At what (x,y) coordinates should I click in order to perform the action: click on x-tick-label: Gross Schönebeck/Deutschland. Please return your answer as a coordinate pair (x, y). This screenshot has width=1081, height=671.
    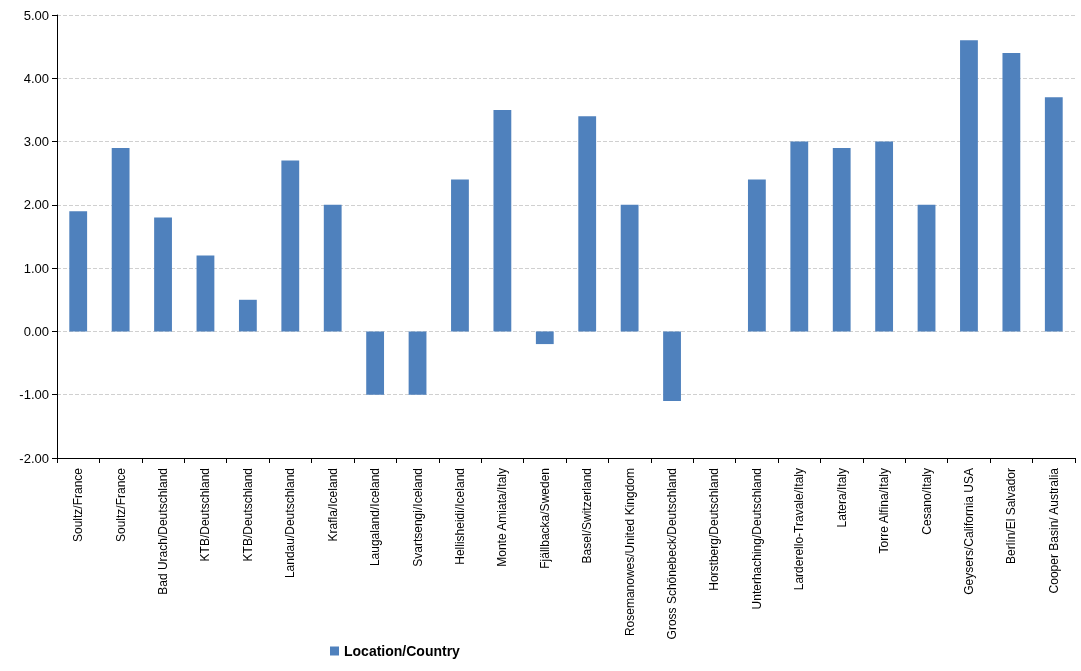
    Looking at the image, I should click on (672, 554).